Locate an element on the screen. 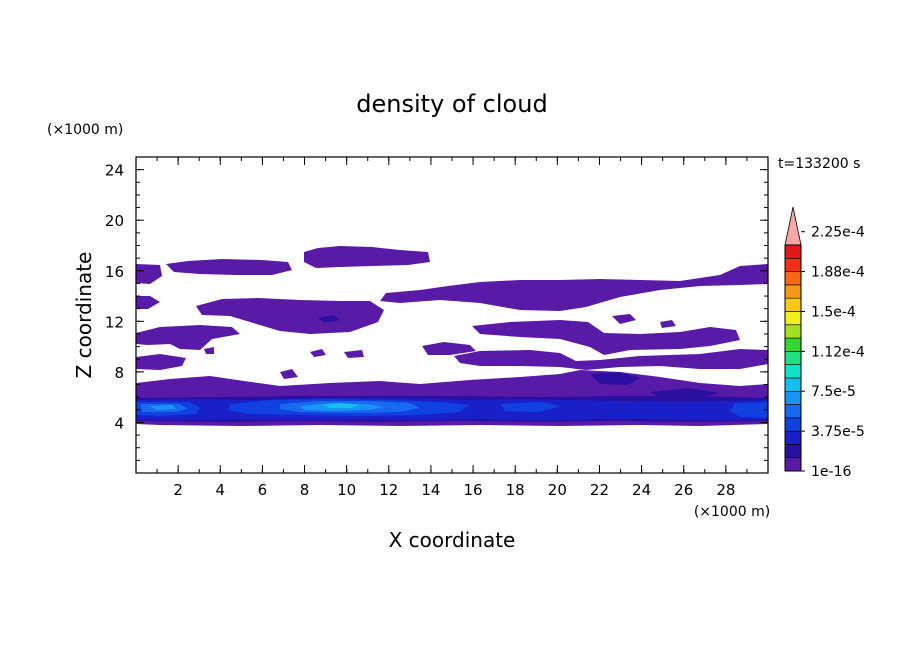  colorbar-label: 2.25e-4 is located at coordinates (838, 233).